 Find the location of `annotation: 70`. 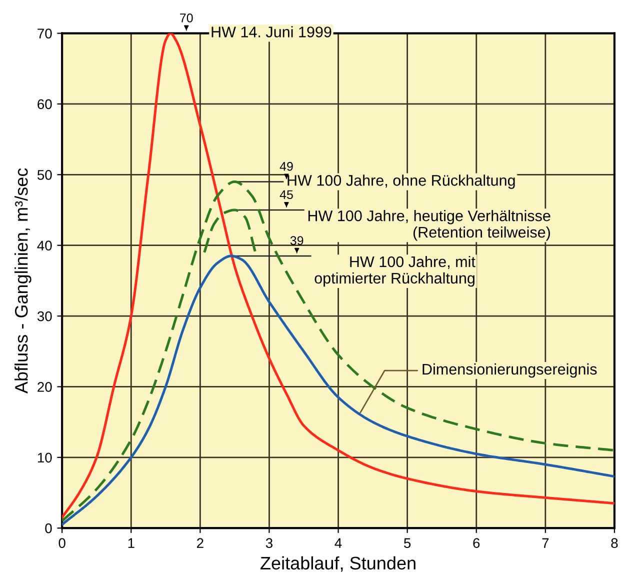

annotation: 70 is located at coordinates (186, 17).